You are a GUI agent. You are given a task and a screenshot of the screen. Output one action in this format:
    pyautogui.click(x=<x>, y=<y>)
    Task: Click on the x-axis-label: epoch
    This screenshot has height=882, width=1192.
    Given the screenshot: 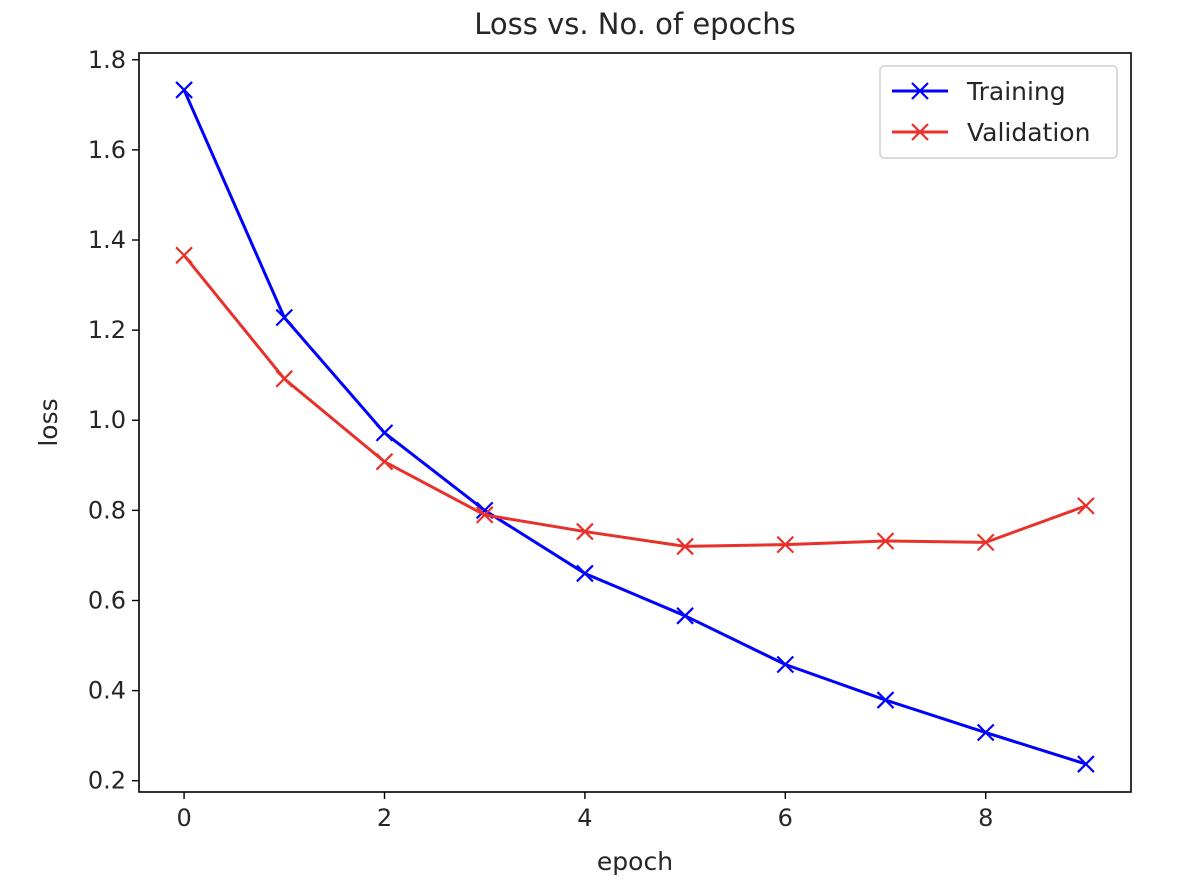 What is the action you would take?
    pyautogui.click(x=635, y=861)
    